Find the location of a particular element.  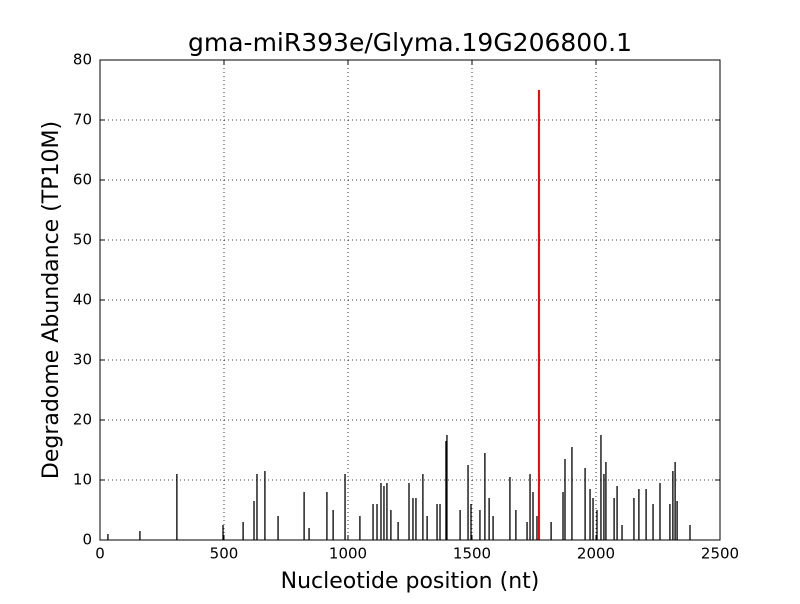

chart-title: gma-miR393e/Glyma.19G206800.1 is located at coordinates (410, 42).